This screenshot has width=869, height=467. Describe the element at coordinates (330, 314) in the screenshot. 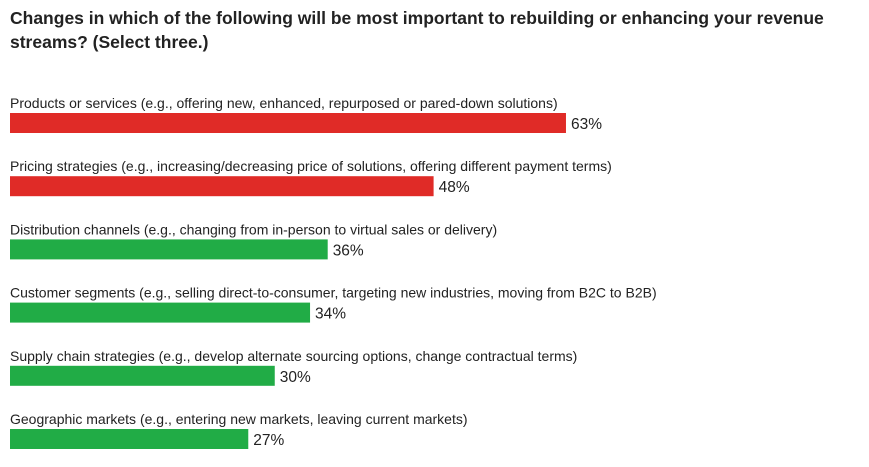

I see `value-label: 34%` at that location.